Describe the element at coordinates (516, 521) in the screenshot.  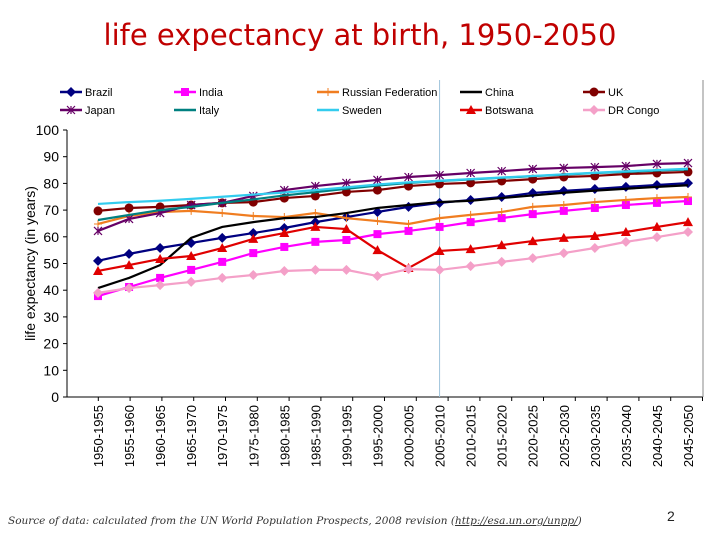
I see `source-link: http://esa.un.org/unpp/` at that location.